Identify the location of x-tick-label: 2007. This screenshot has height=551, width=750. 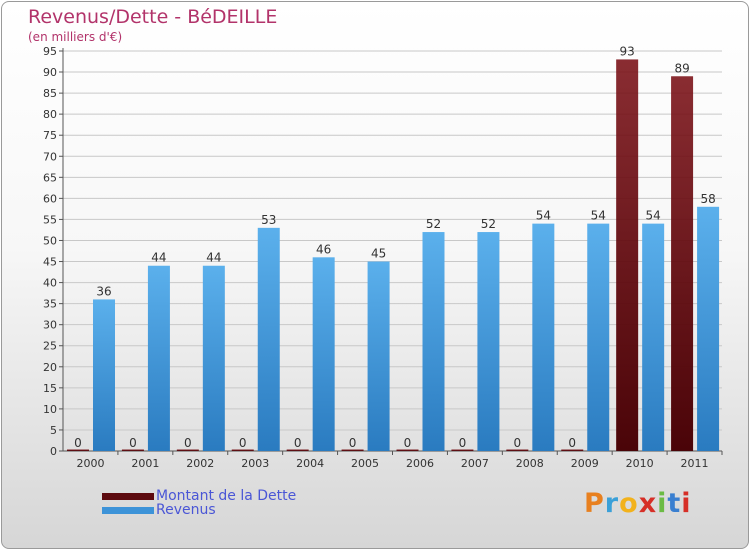
(475, 463).